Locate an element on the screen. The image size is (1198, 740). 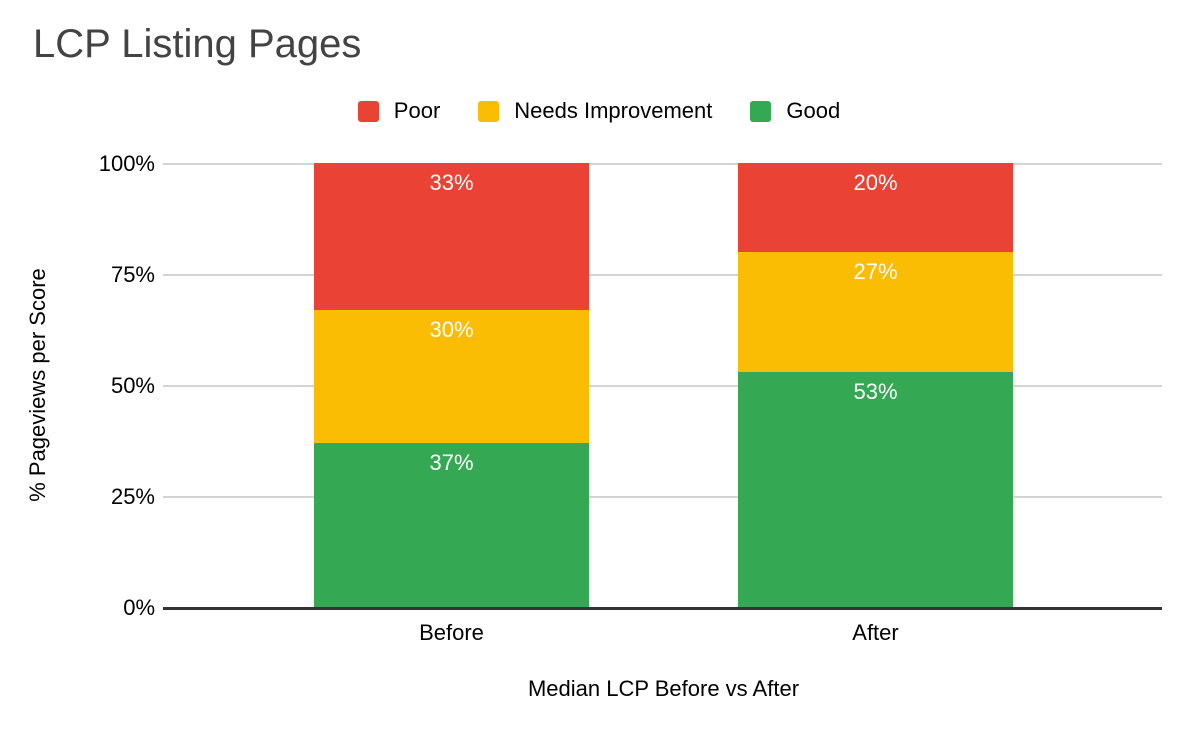
bar-before: 33% 30% 37% is located at coordinates (451, 385).